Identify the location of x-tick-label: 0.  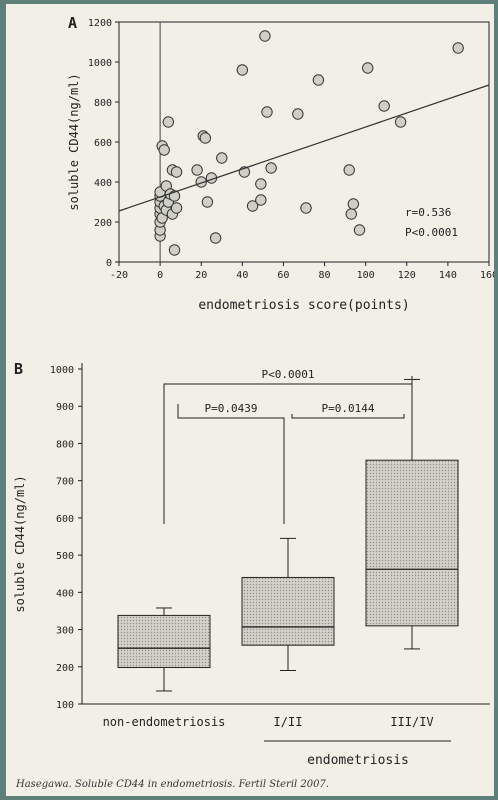
(160, 275).